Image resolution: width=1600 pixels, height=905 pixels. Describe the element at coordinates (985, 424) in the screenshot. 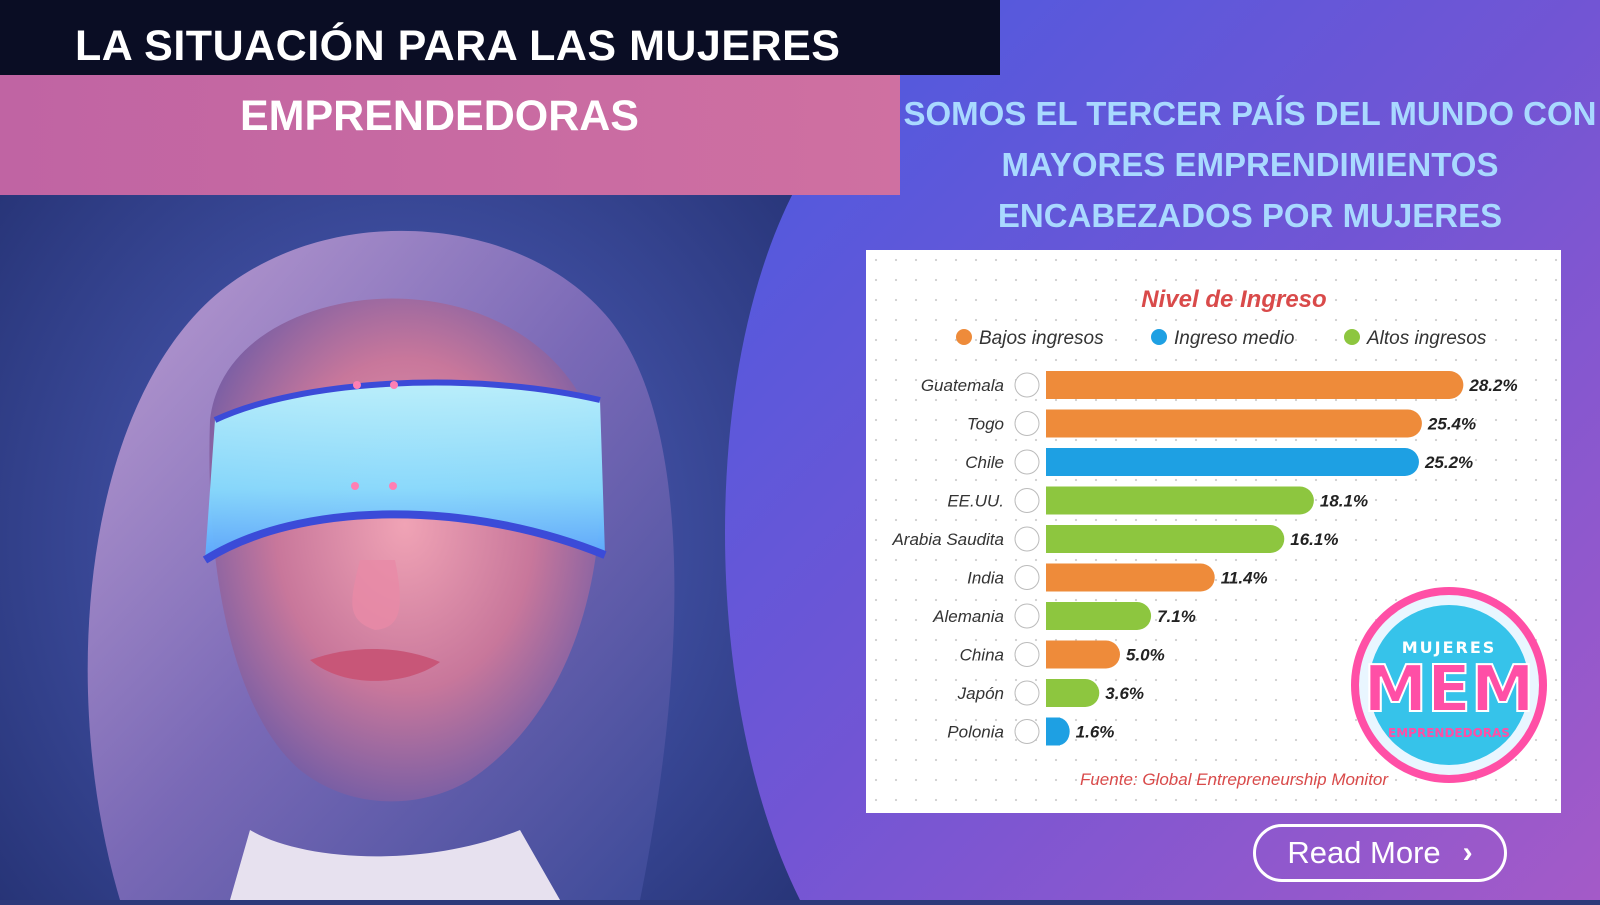

I see `category-label: Togo` at that location.